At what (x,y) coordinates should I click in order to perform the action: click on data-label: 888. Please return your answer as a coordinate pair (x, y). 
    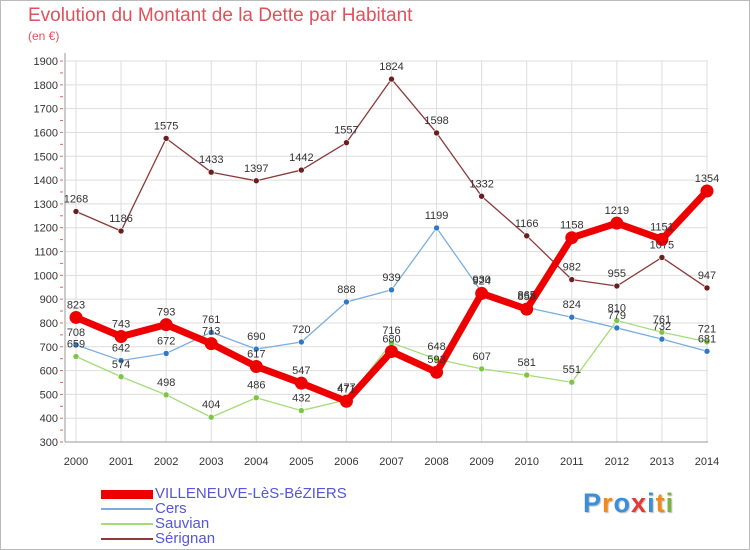
    Looking at the image, I should click on (346, 290).